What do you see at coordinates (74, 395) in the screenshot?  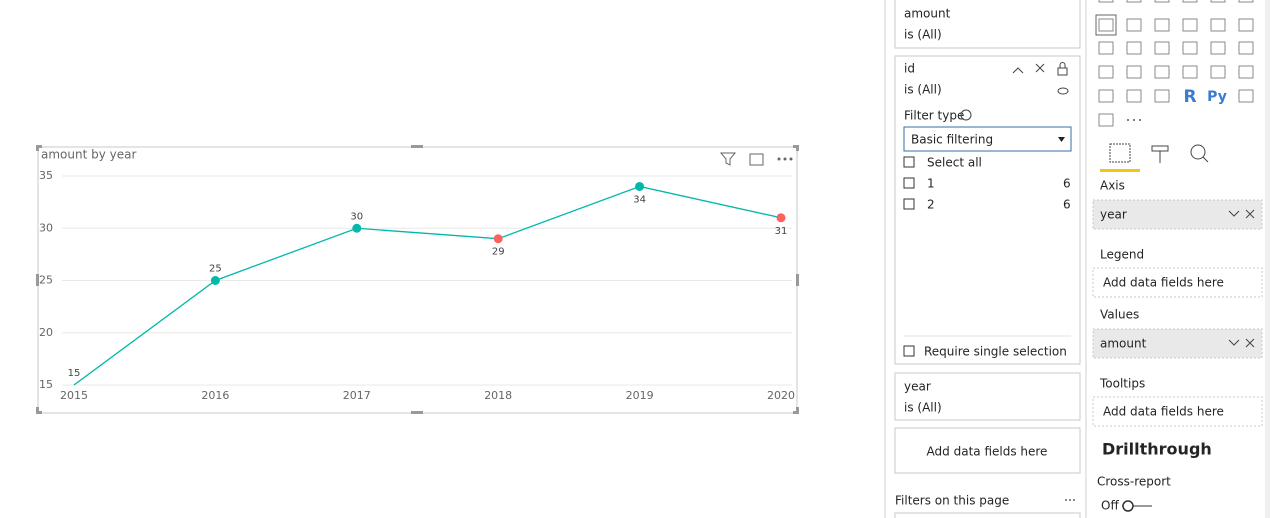 I see `x-tick-label: 2015` at bounding box center [74, 395].